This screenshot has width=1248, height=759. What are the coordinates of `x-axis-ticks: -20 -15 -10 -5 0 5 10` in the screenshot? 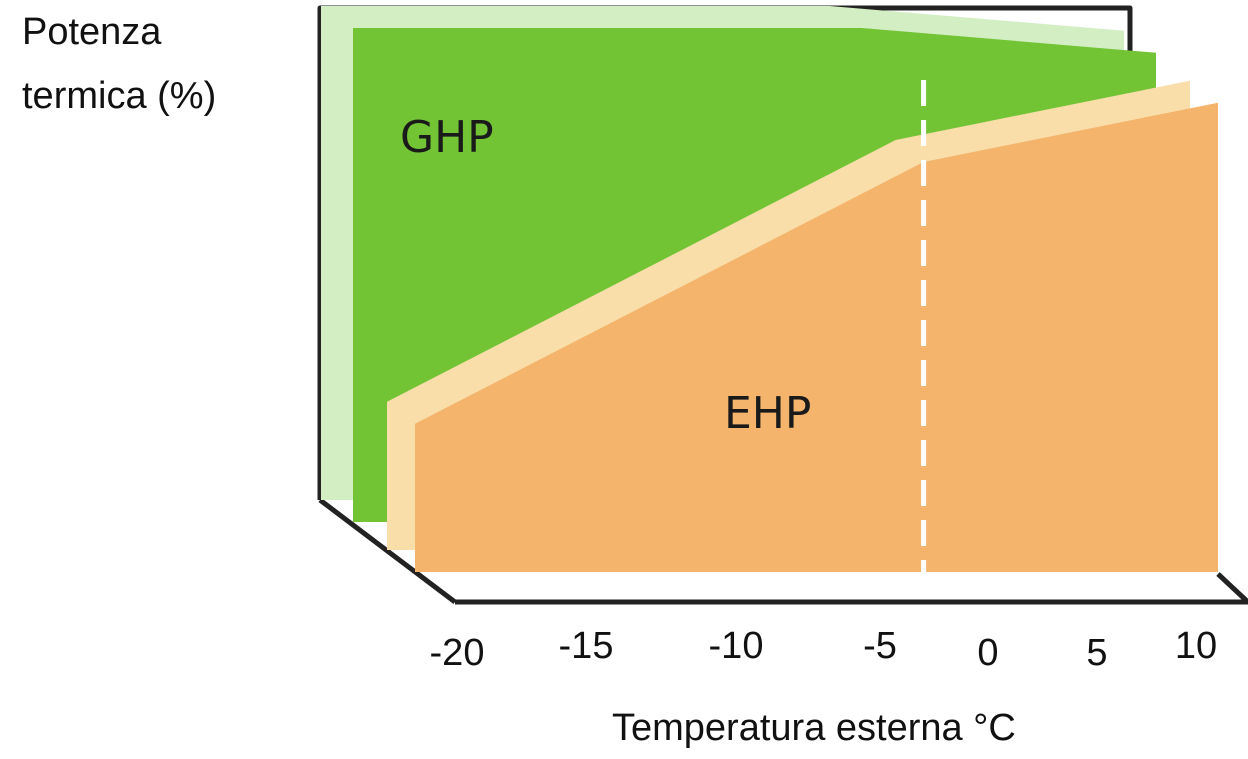 It's located at (824, 649).